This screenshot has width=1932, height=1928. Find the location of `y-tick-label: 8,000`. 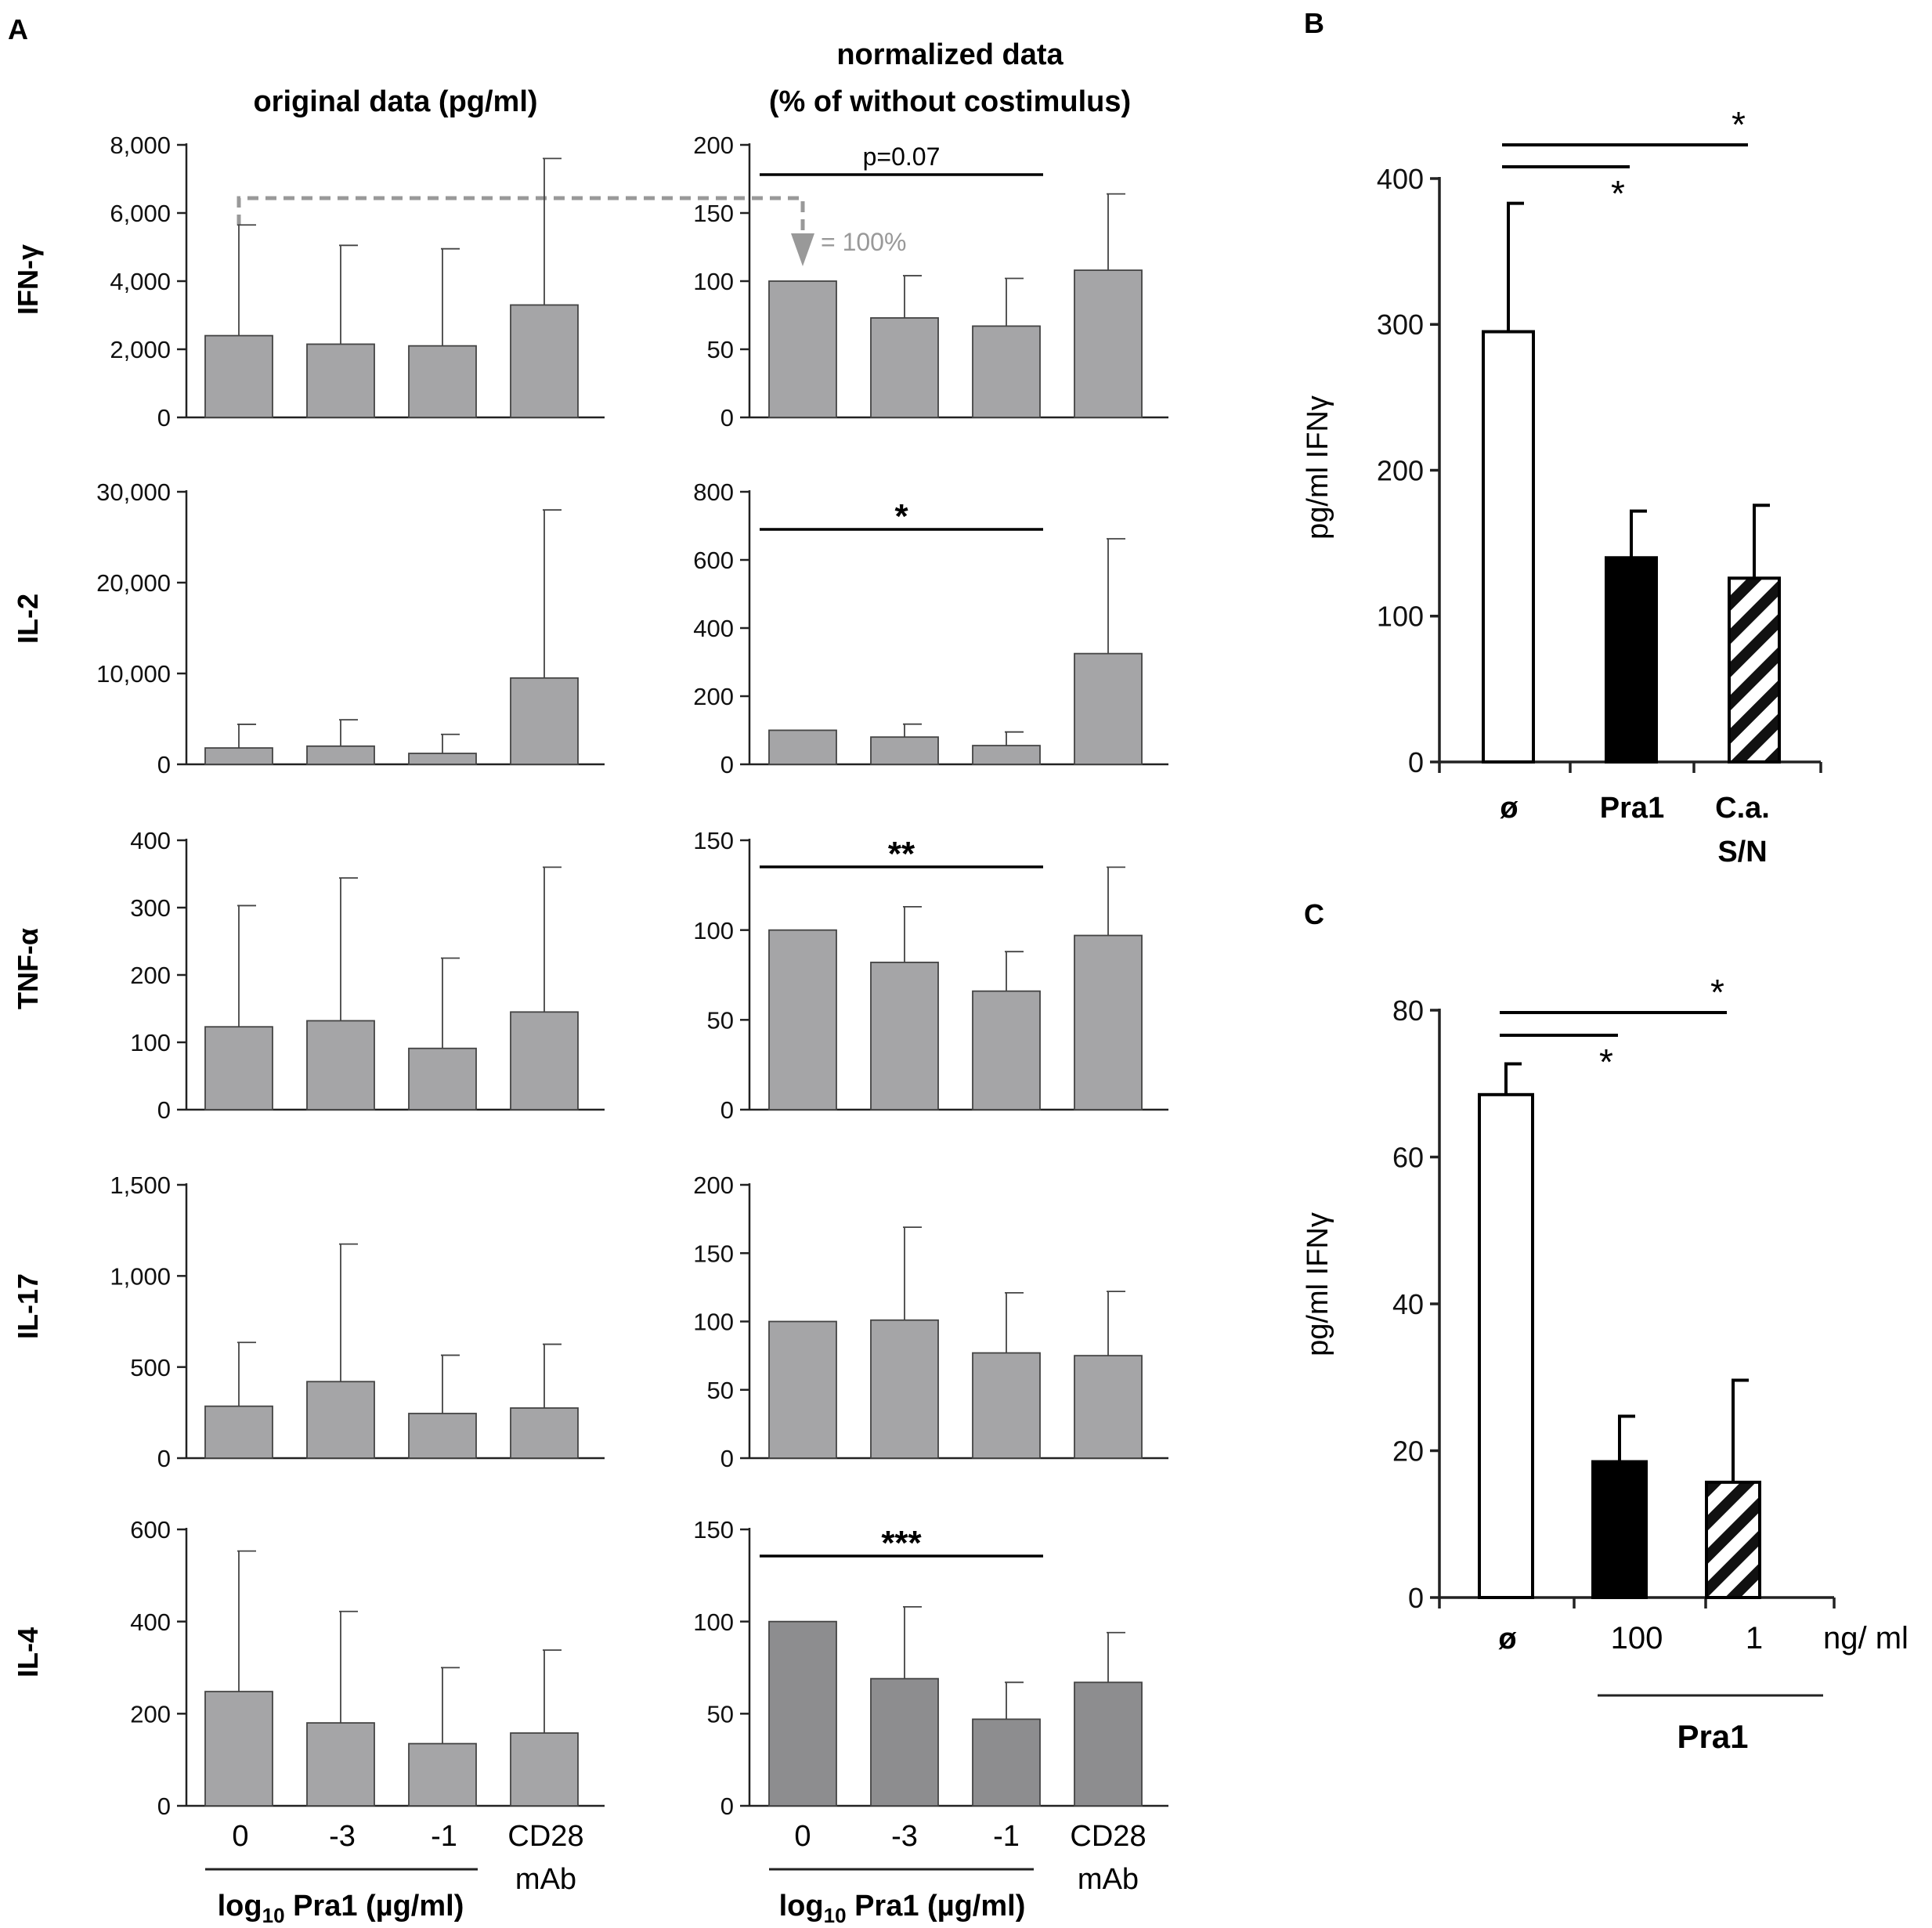

y-tick-label: 8,000 is located at coordinates (140, 145).